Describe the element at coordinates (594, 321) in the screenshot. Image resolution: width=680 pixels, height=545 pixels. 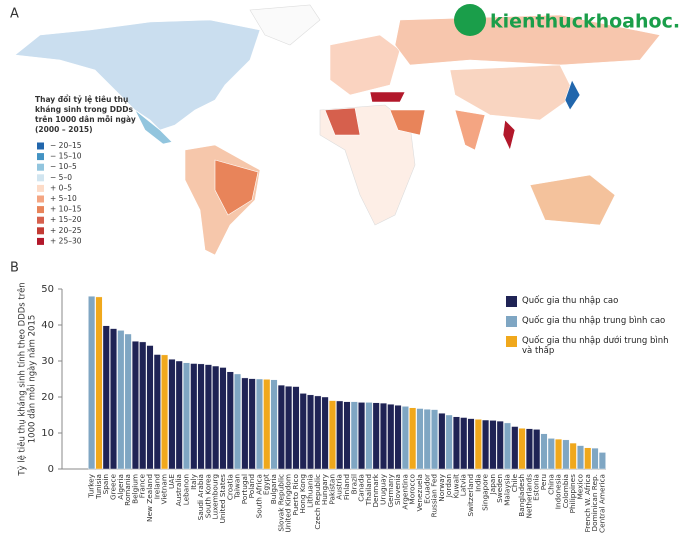
I see `legend-label: Quốc gia thu nhập trung bình cao` at that location.